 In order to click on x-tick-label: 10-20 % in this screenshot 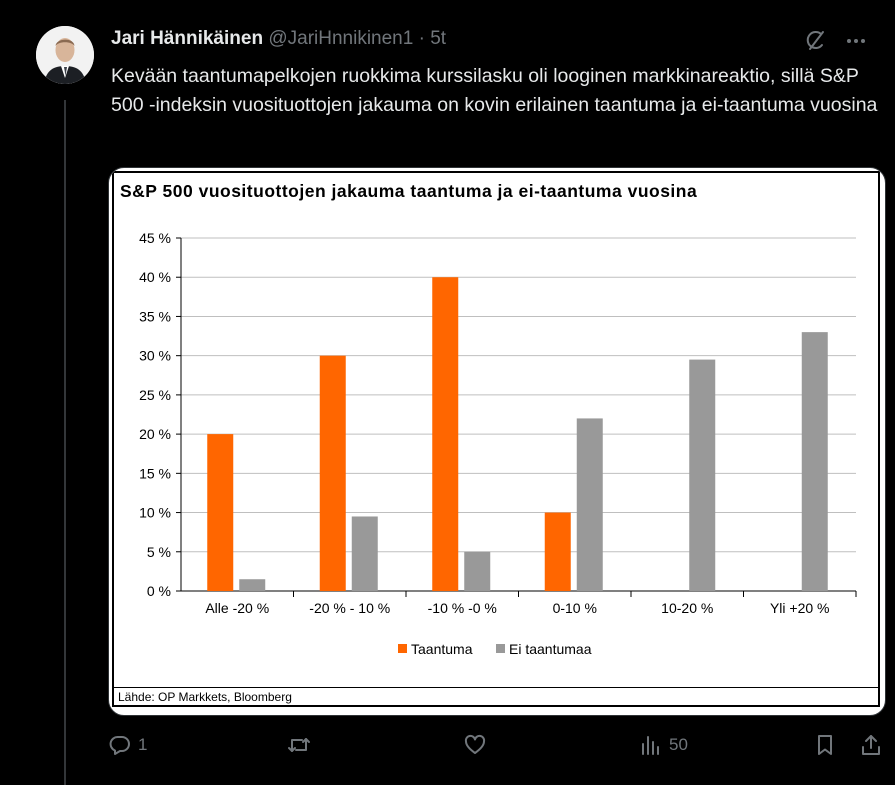, I will do `click(687, 608)`.